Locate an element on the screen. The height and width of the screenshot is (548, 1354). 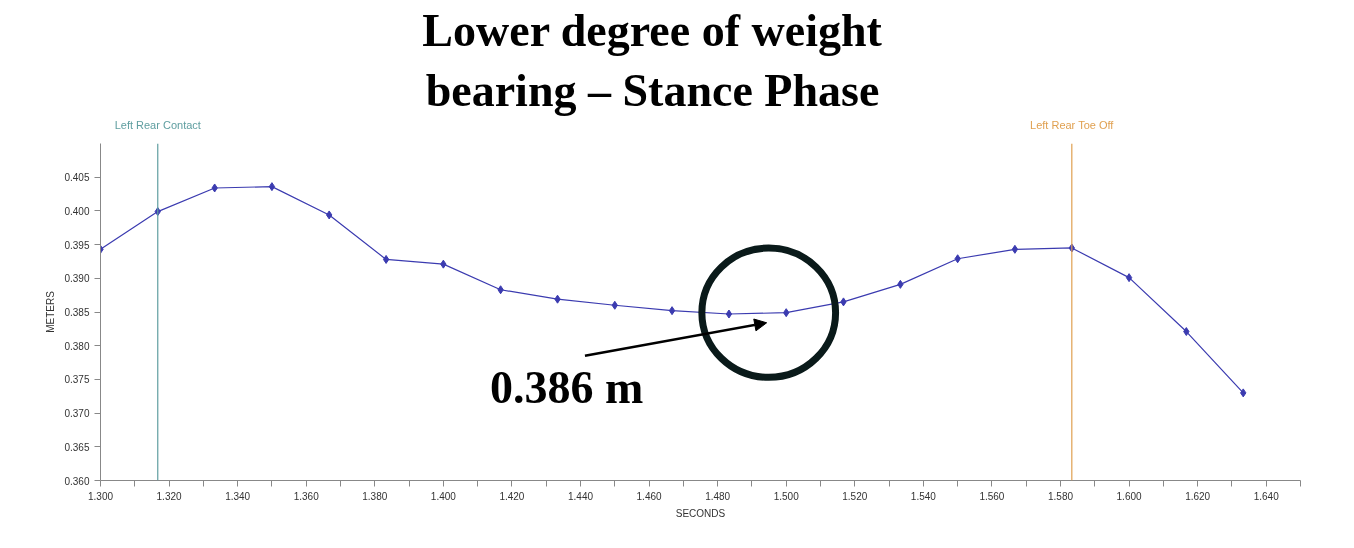
y-tick-label: 0.390 is located at coordinates (77, 279).